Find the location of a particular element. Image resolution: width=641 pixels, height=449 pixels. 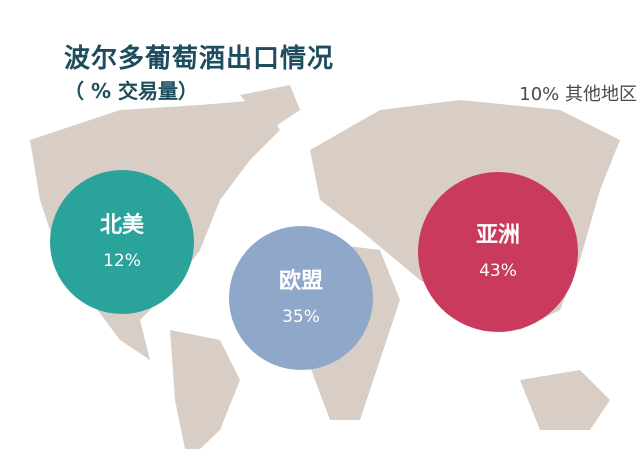

bubble-region-label: 欧盟 is located at coordinates (301, 281).